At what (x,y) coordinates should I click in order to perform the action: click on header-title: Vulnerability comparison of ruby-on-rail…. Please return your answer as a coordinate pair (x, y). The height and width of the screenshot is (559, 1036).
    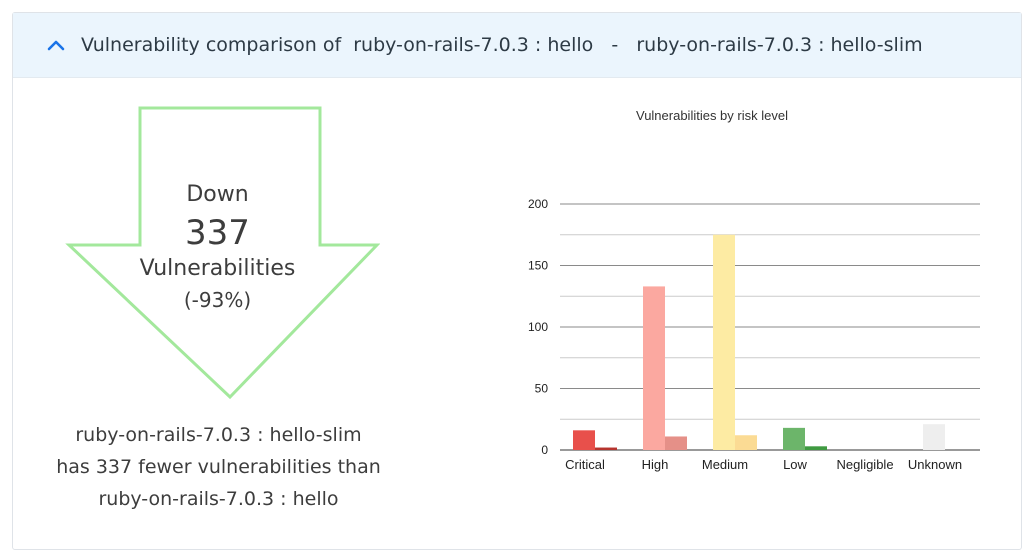
    Looking at the image, I should click on (502, 45).